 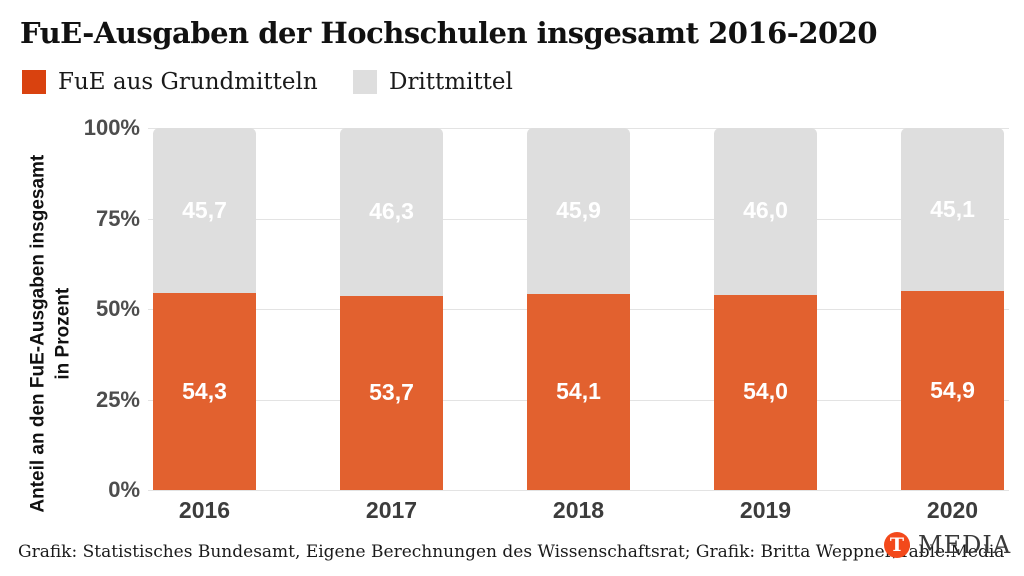 I want to click on bar-segment-grundmitteln-2020, so click(x=952, y=390).